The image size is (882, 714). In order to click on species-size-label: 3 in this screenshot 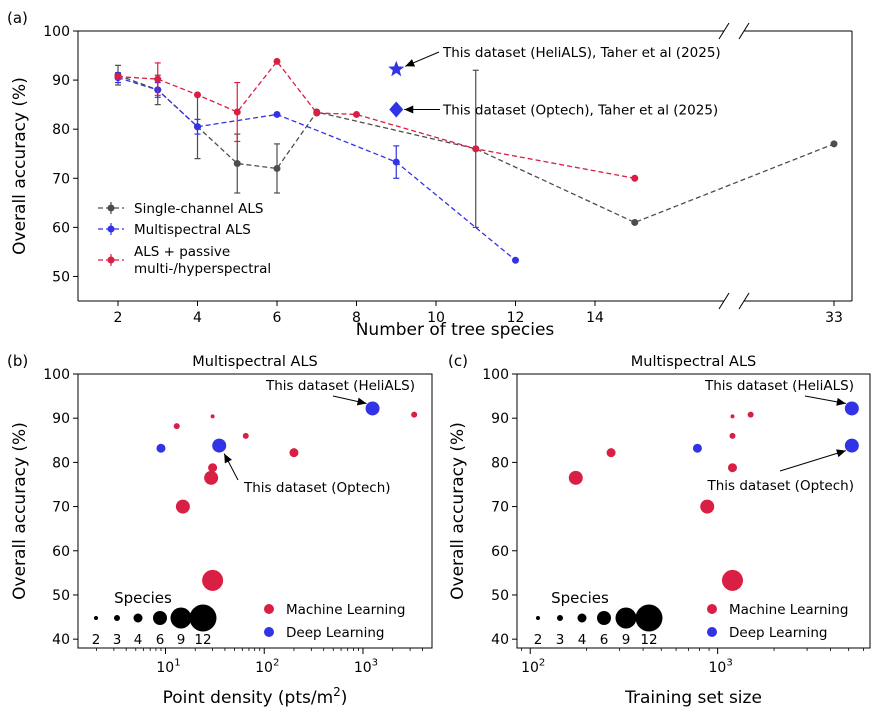, I will do `click(560, 640)`.